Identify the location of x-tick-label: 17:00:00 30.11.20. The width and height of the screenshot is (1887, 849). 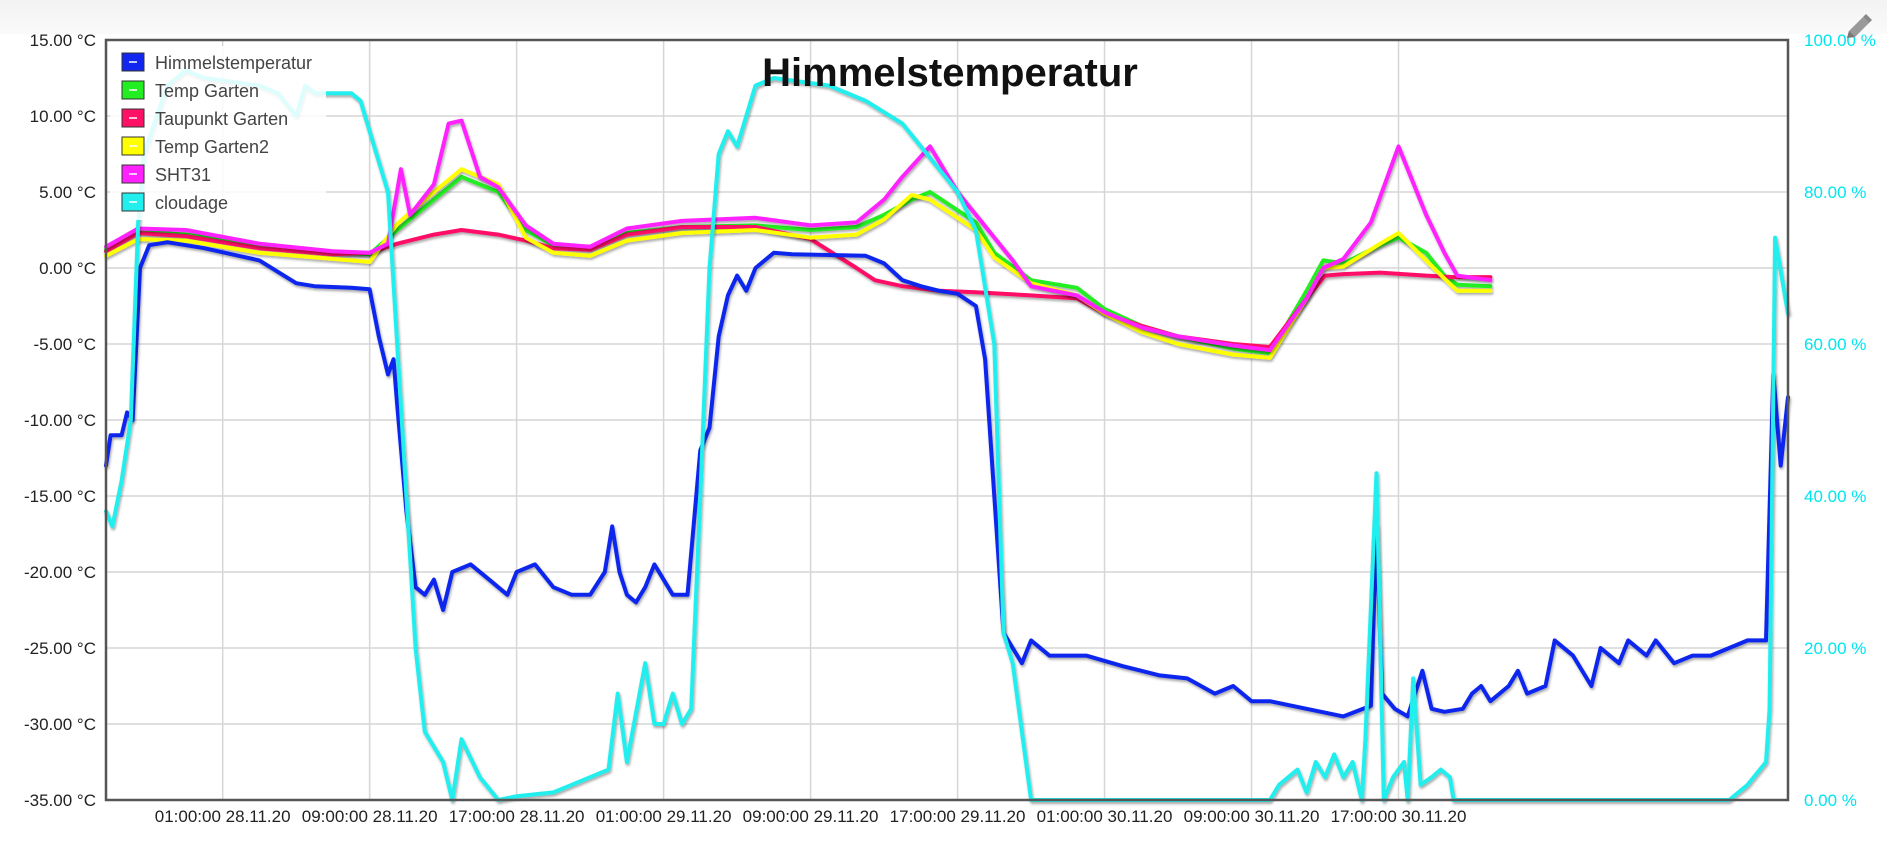
(1399, 816).